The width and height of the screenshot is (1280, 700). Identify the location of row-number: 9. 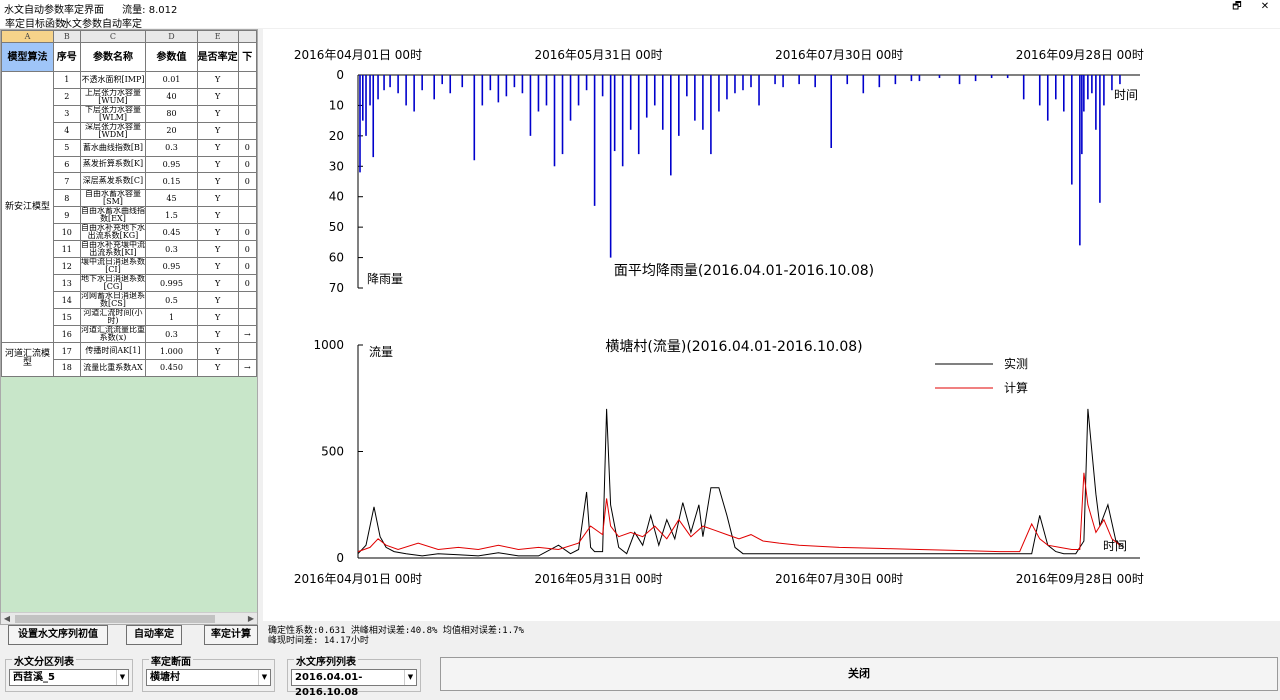
(67, 215).